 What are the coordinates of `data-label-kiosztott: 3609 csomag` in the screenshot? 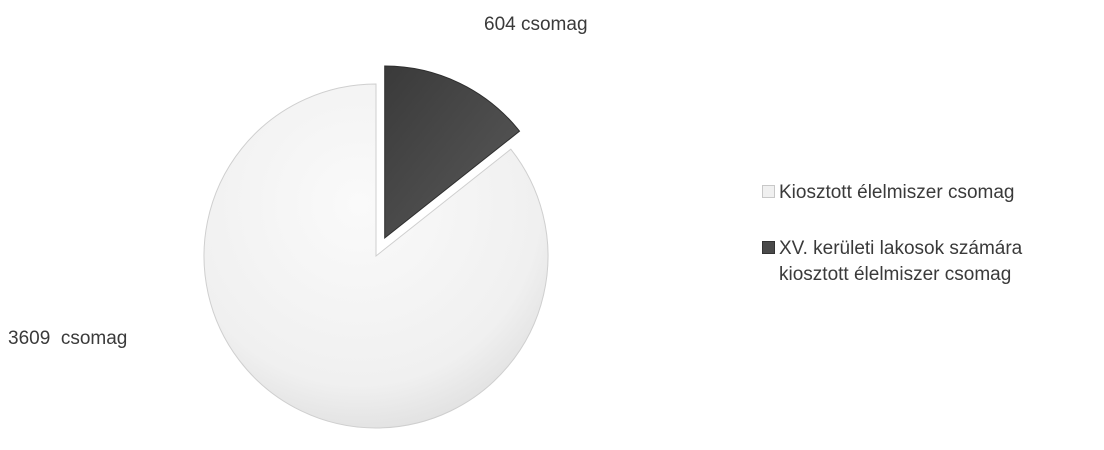 It's located at (68, 338).